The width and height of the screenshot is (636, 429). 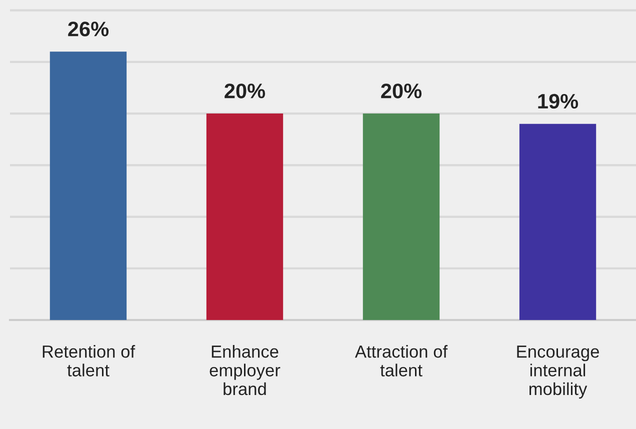 I want to click on x-tick-label: Retention of talent, so click(x=89, y=360).